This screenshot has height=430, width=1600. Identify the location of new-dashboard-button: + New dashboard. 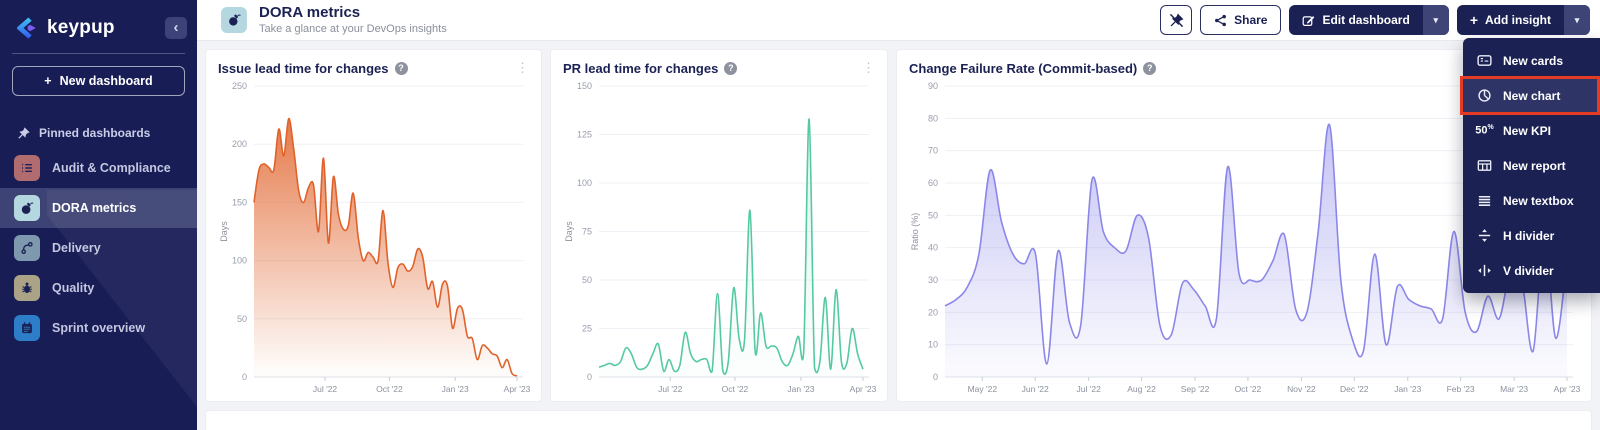
(98, 81).